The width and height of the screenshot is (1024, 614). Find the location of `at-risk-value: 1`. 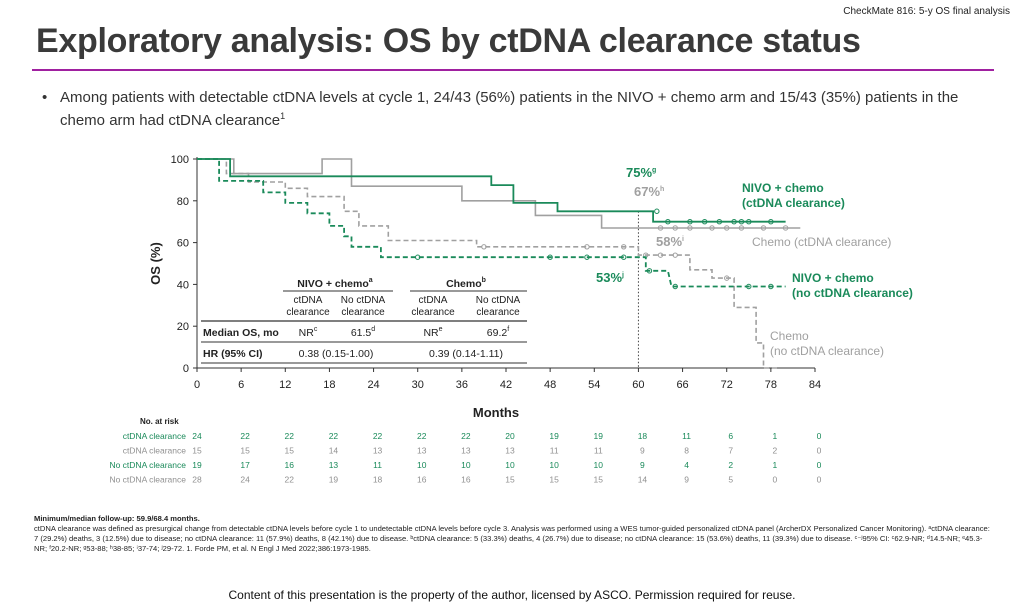

at-risk-value: 1 is located at coordinates (774, 436).